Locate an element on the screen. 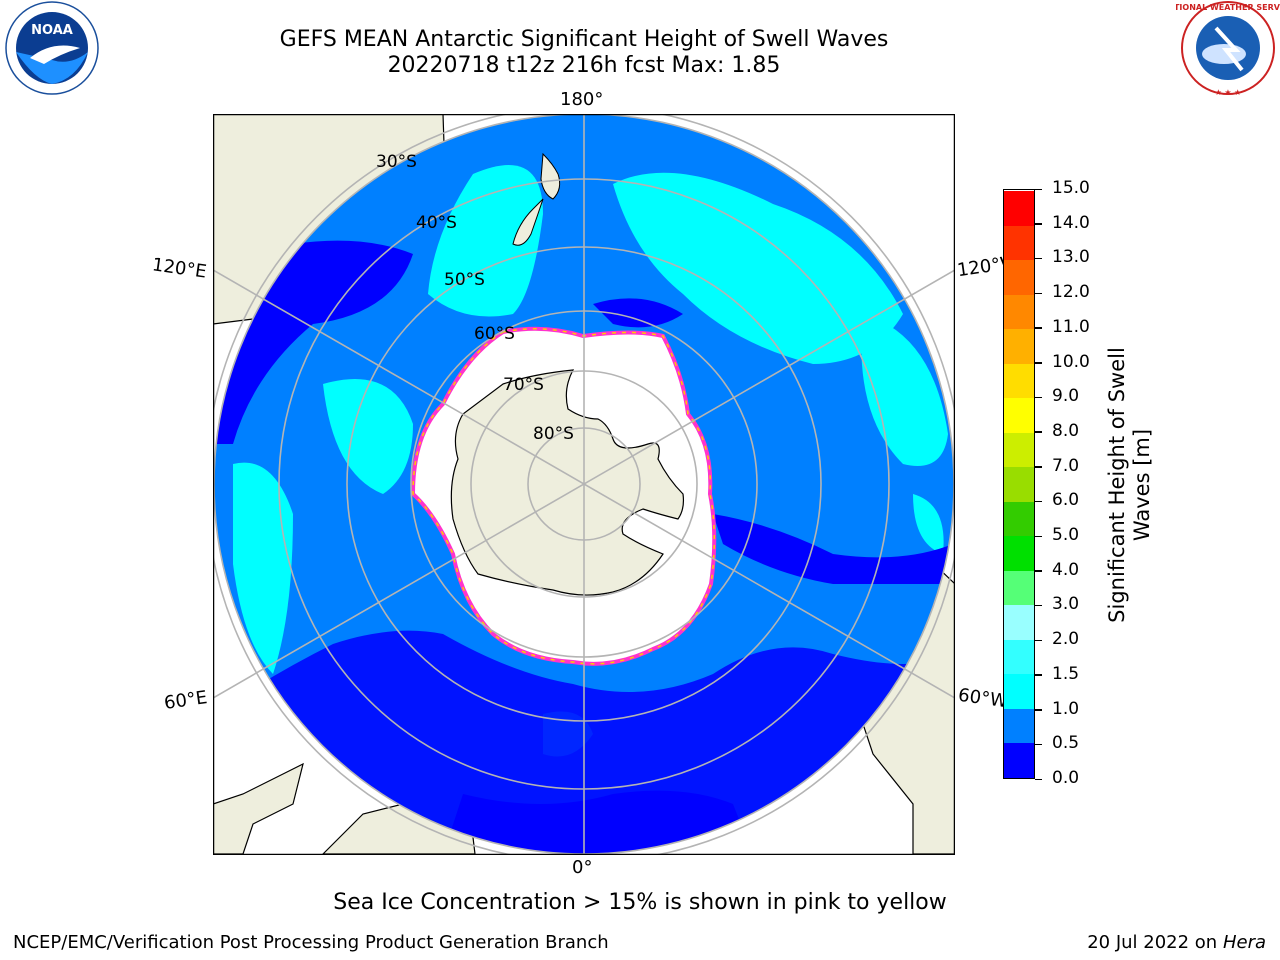  sea-ice-edge is located at coordinates (563, 496).